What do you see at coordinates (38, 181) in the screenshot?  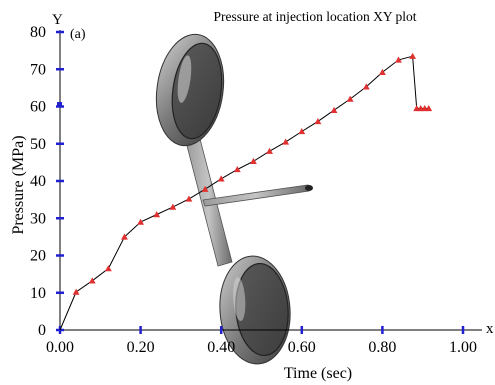 I see `y-tick-label: 40` at bounding box center [38, 181].